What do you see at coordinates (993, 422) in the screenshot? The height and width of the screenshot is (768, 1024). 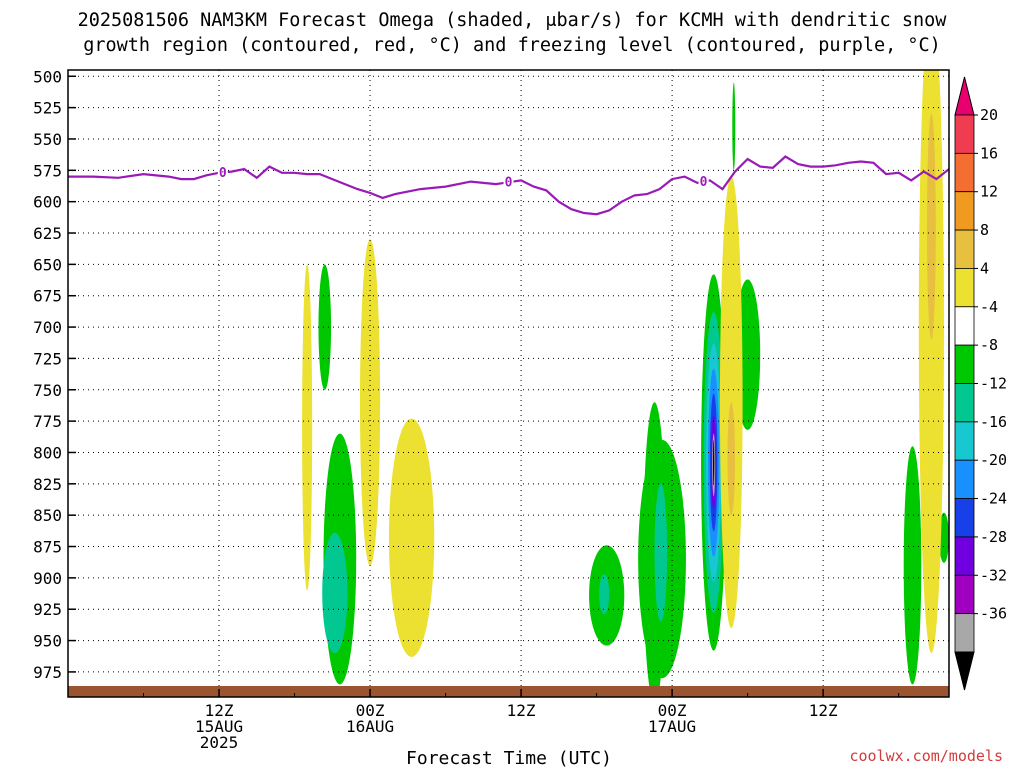 I see `colorbar-label--16: -16` at bounding box center [993, 422].